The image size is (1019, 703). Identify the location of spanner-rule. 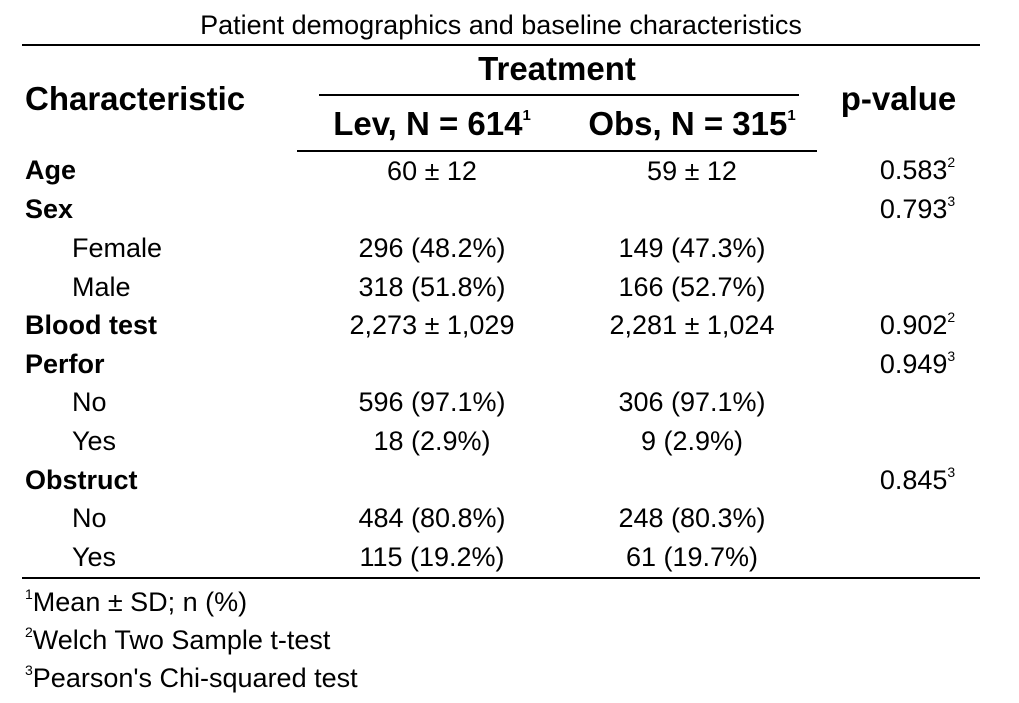
(559, 92).